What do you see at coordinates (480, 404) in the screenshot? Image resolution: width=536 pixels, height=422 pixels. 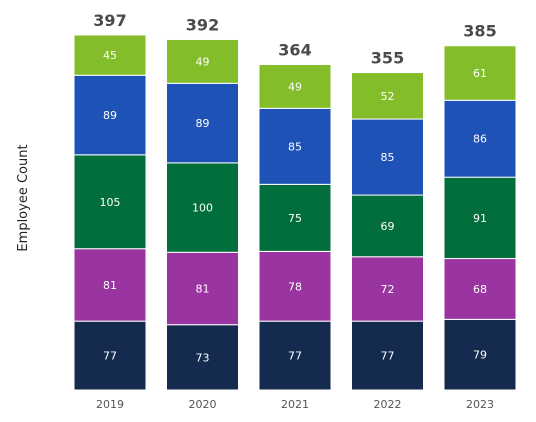 I see `x-tick-label: 2023` at bounding box center [480, 404].